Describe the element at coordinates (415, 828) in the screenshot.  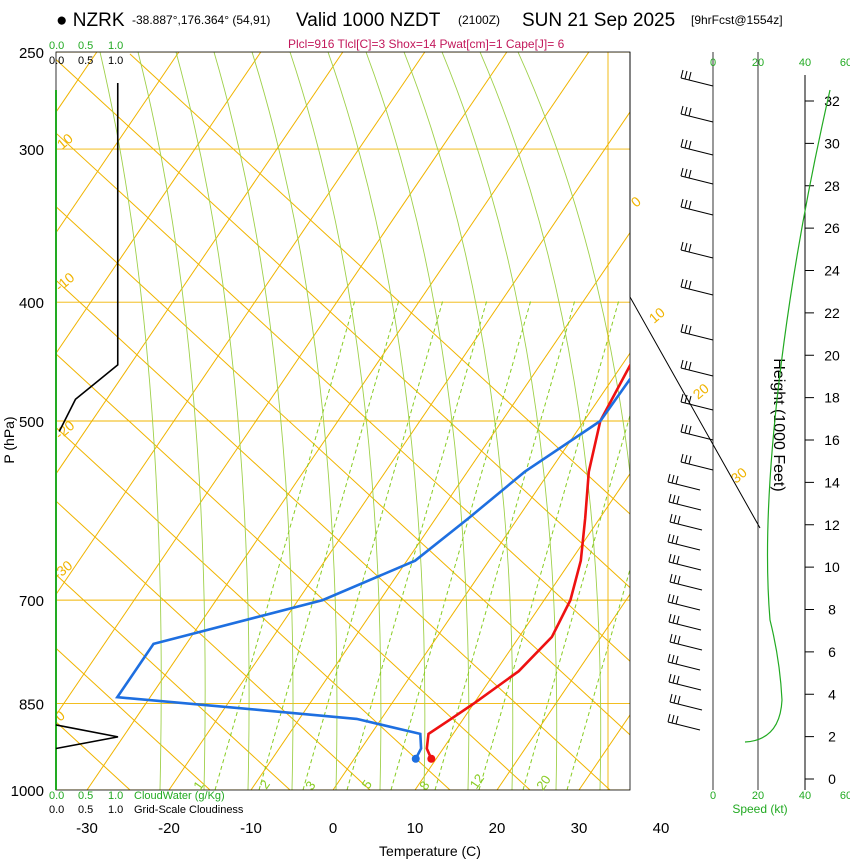
I see `temperature-tick-label: 10` at that location.